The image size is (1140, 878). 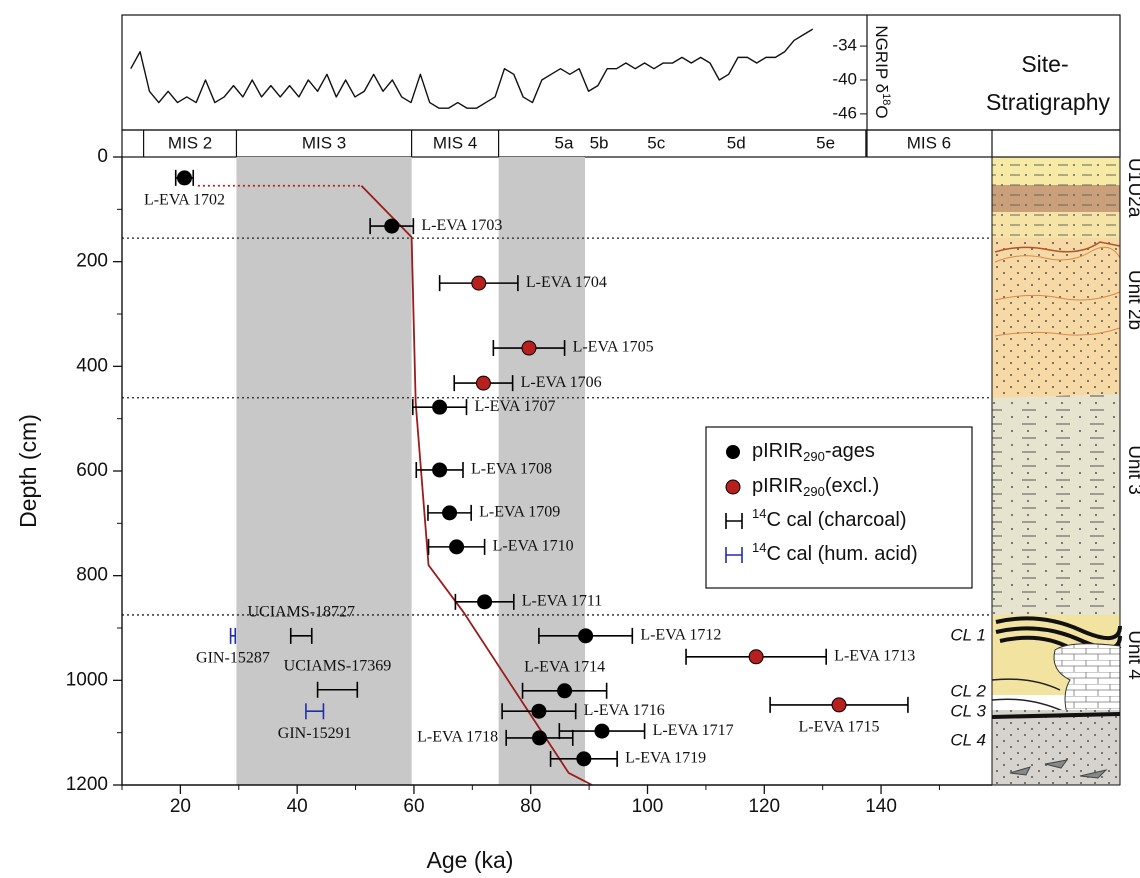 I want to click on y-tick-label: 800, so click(x=92, y=575).